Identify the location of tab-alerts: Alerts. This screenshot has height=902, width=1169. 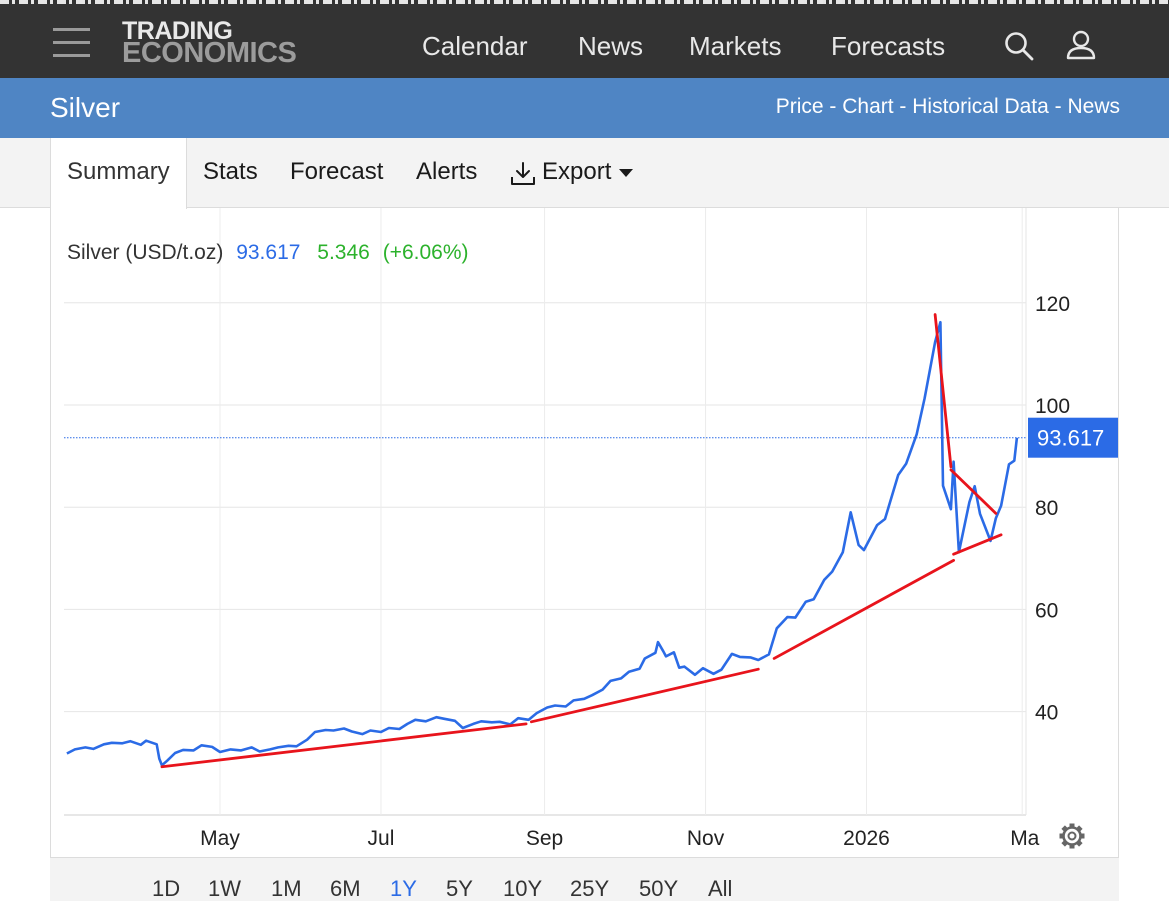
(447, 171).